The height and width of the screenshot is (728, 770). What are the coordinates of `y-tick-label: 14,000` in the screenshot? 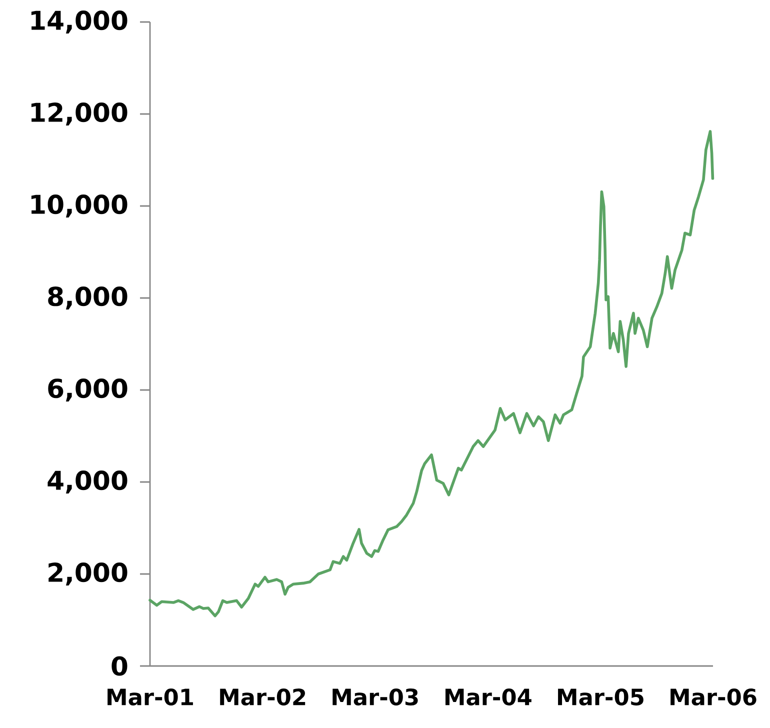 It's located at (79, 22).